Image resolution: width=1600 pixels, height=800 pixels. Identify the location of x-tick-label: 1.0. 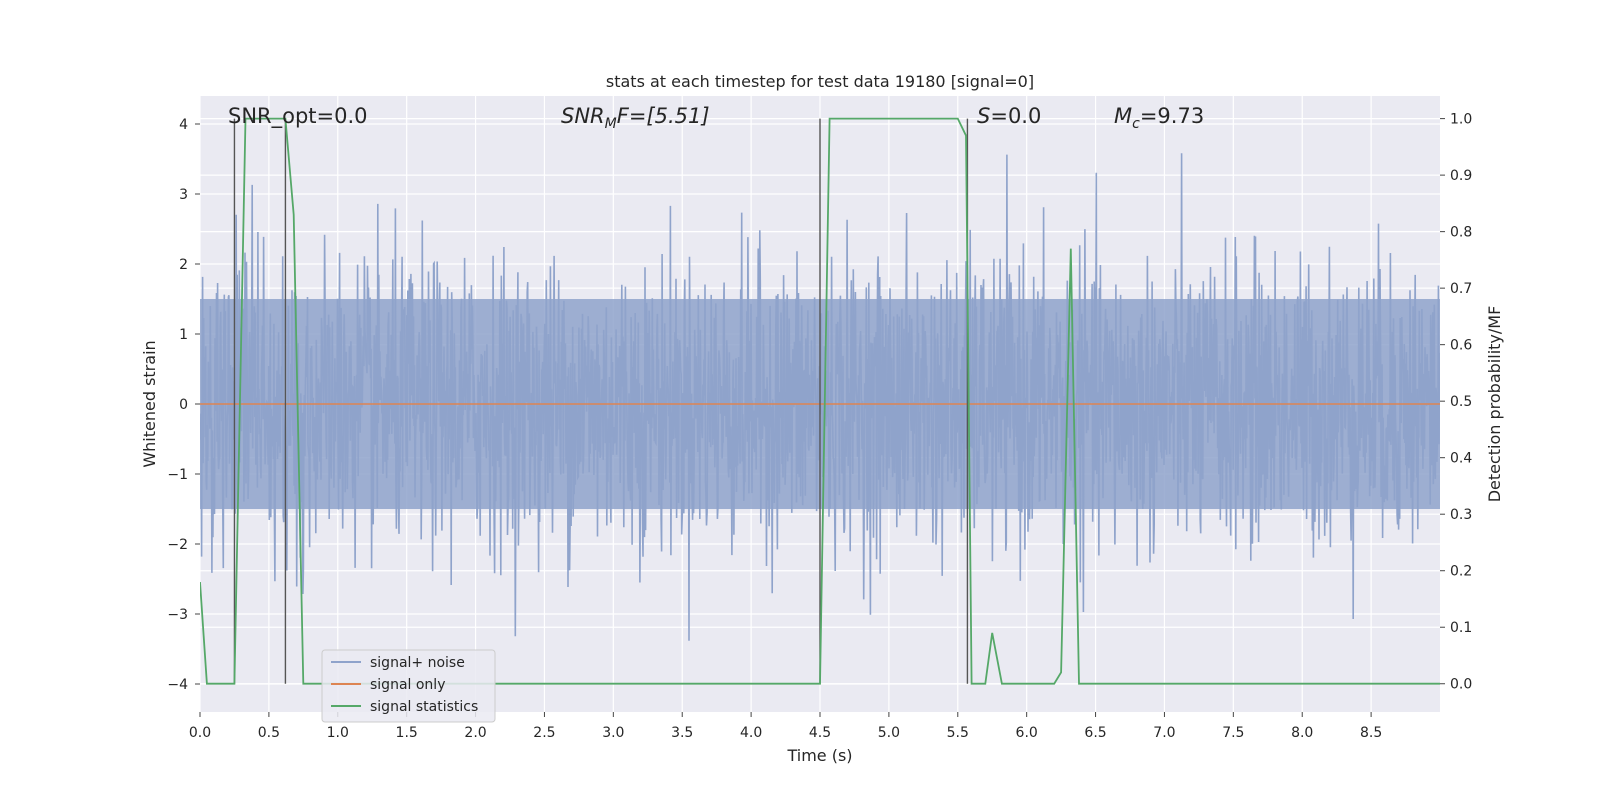
(338, 733).